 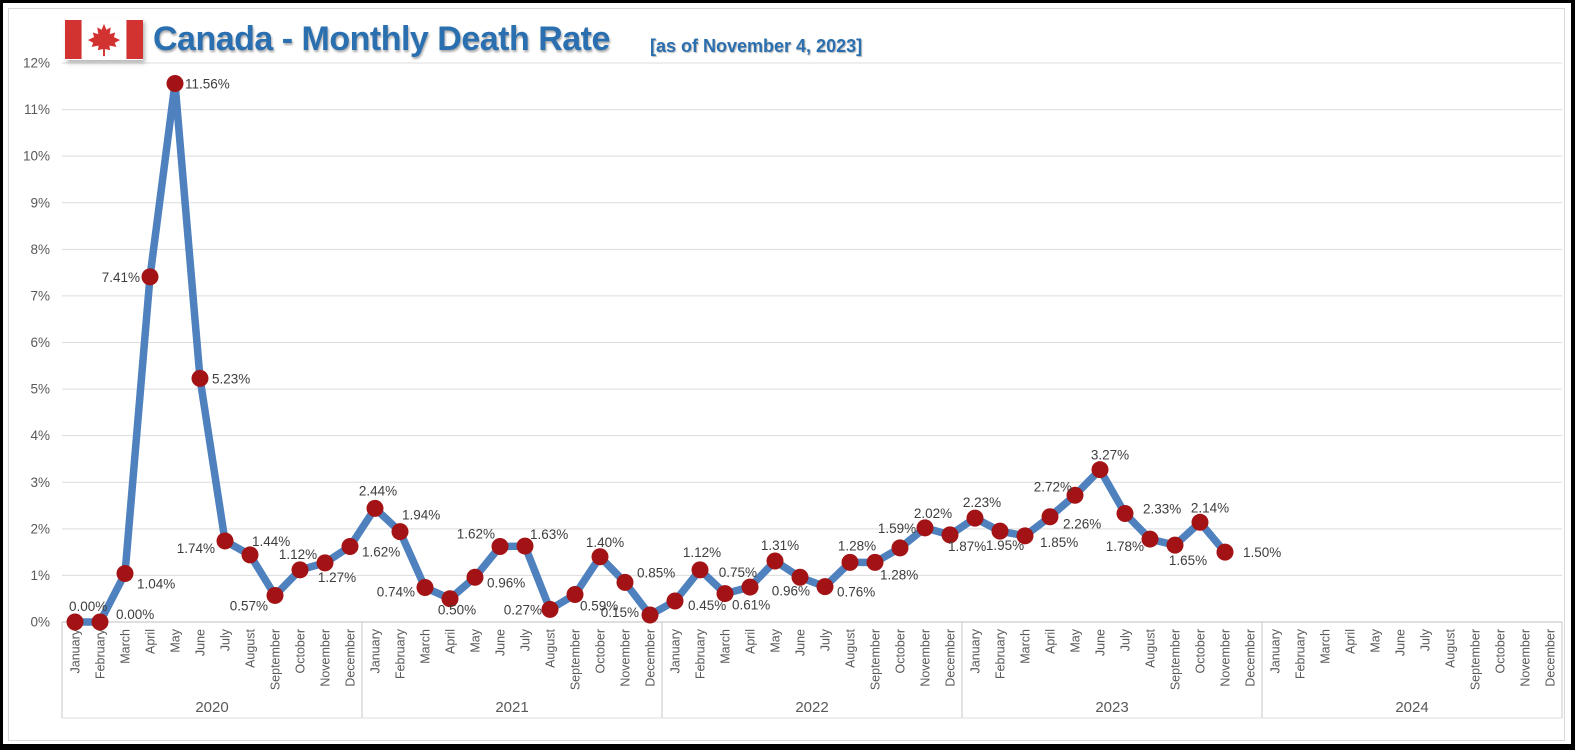 I want to click on data-point-March-2020, so click(x=125, y=574).